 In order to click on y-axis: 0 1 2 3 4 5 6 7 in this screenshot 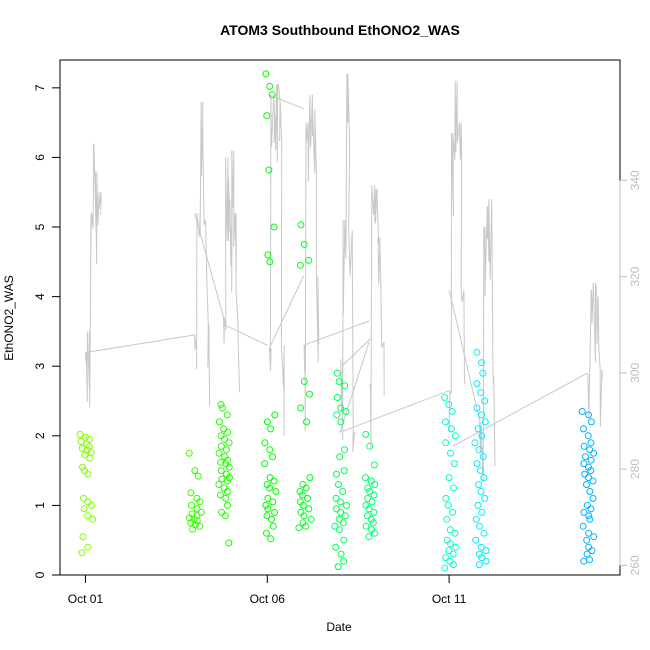, I will do `click(46, 331)`.